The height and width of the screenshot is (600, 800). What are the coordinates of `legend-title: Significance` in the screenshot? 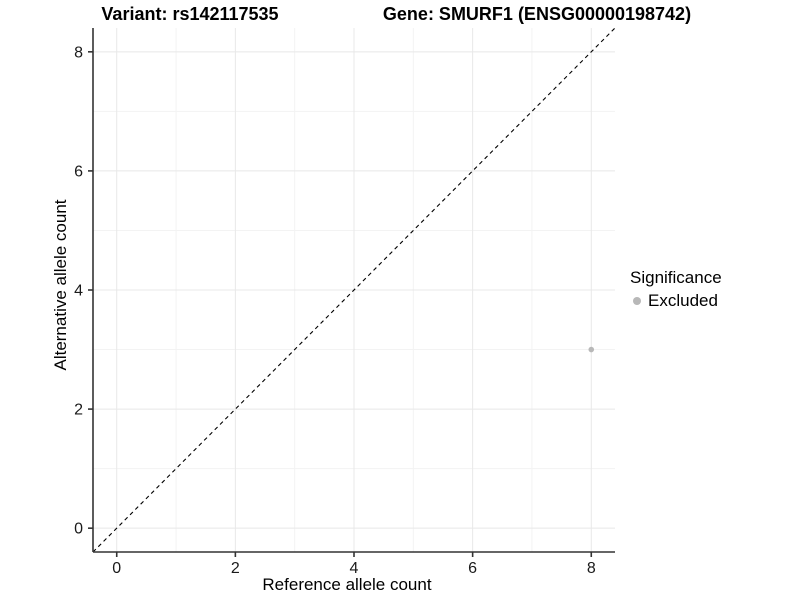 It's located at (676, 277).